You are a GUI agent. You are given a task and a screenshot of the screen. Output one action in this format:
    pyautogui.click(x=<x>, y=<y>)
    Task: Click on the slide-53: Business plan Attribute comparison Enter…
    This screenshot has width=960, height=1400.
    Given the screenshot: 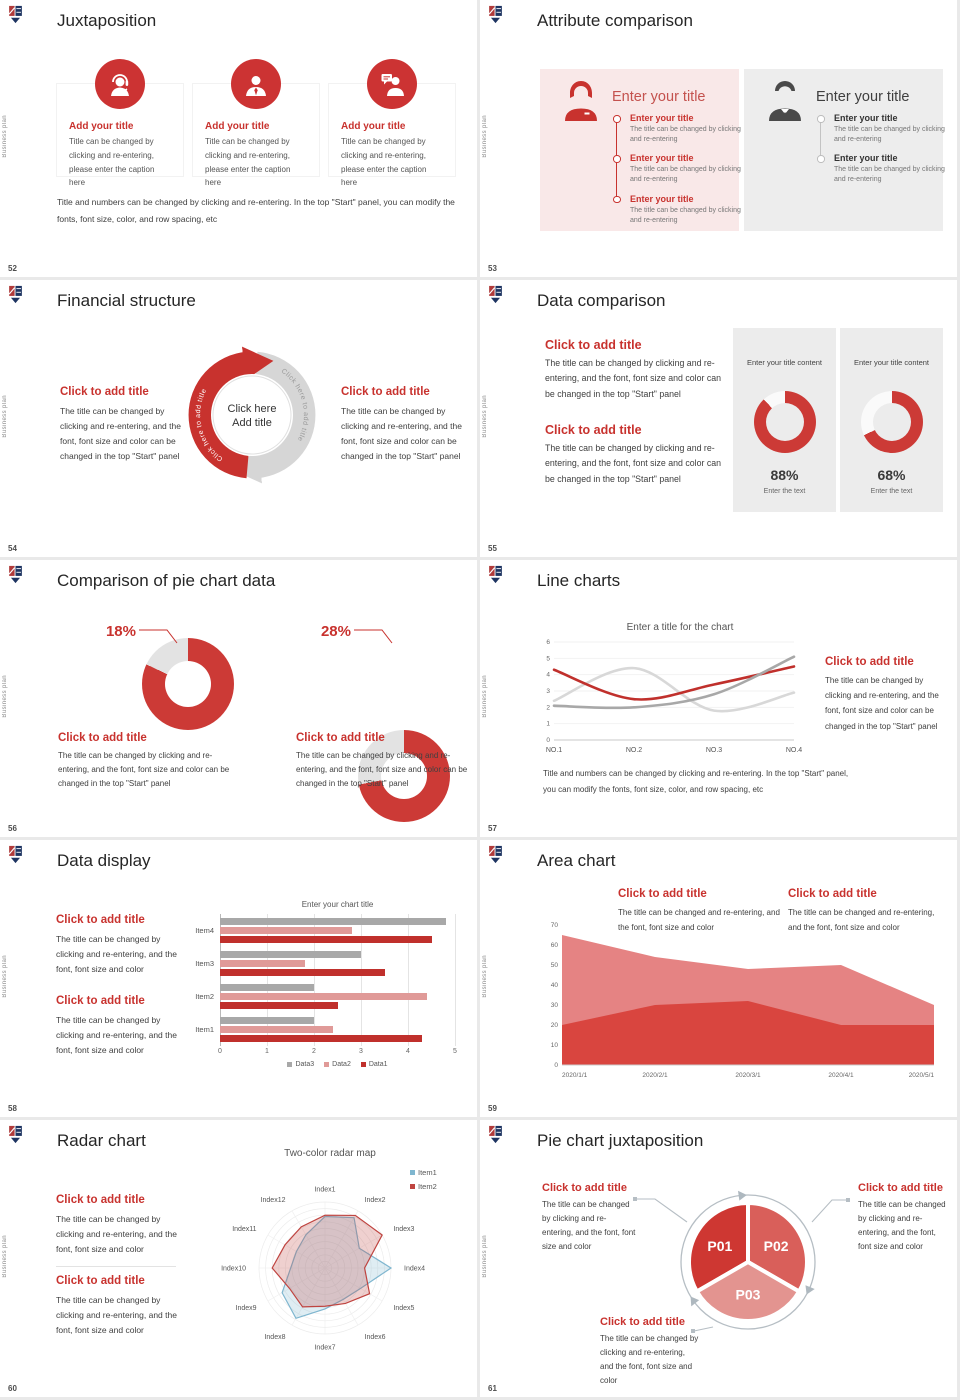 What is the action you would take?
    pyautogui.click(x=720, y=140)
    